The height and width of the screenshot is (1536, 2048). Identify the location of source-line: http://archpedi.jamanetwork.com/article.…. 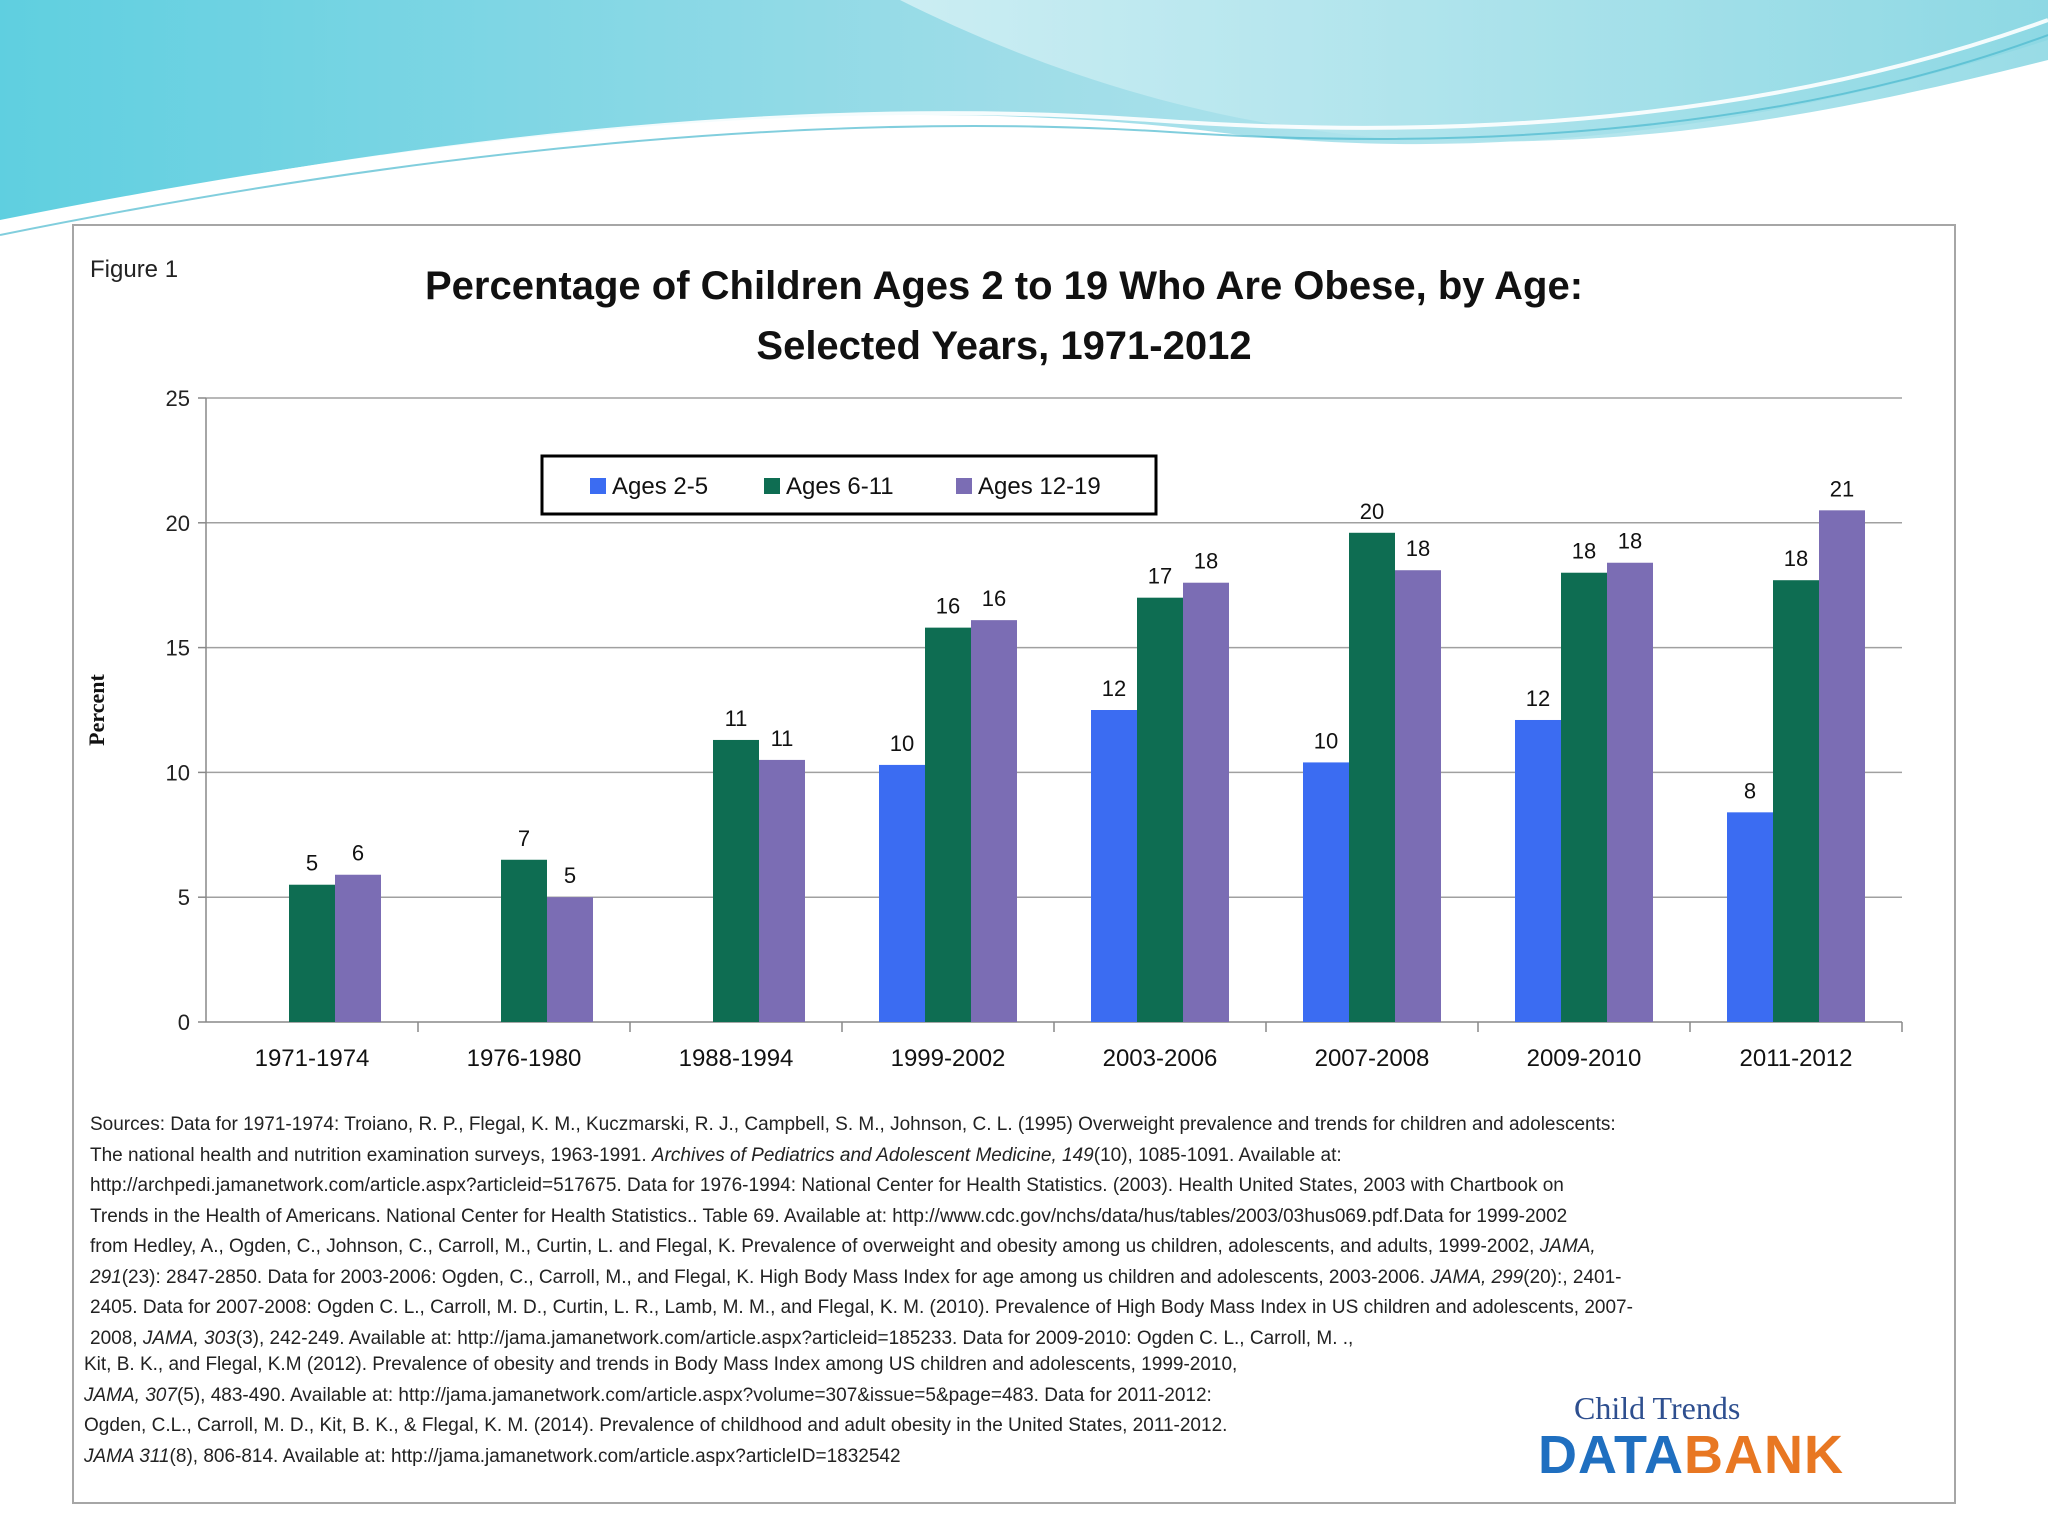
(1015, 1186).